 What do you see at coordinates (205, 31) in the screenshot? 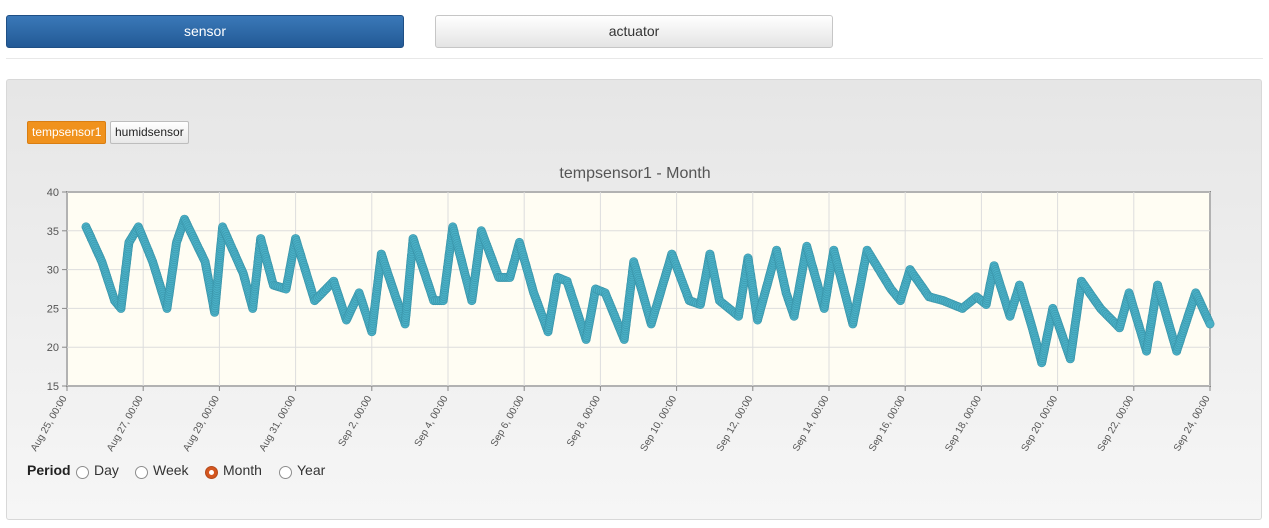
I see `sensor-button: sensor` at bounding box center [205, 31].